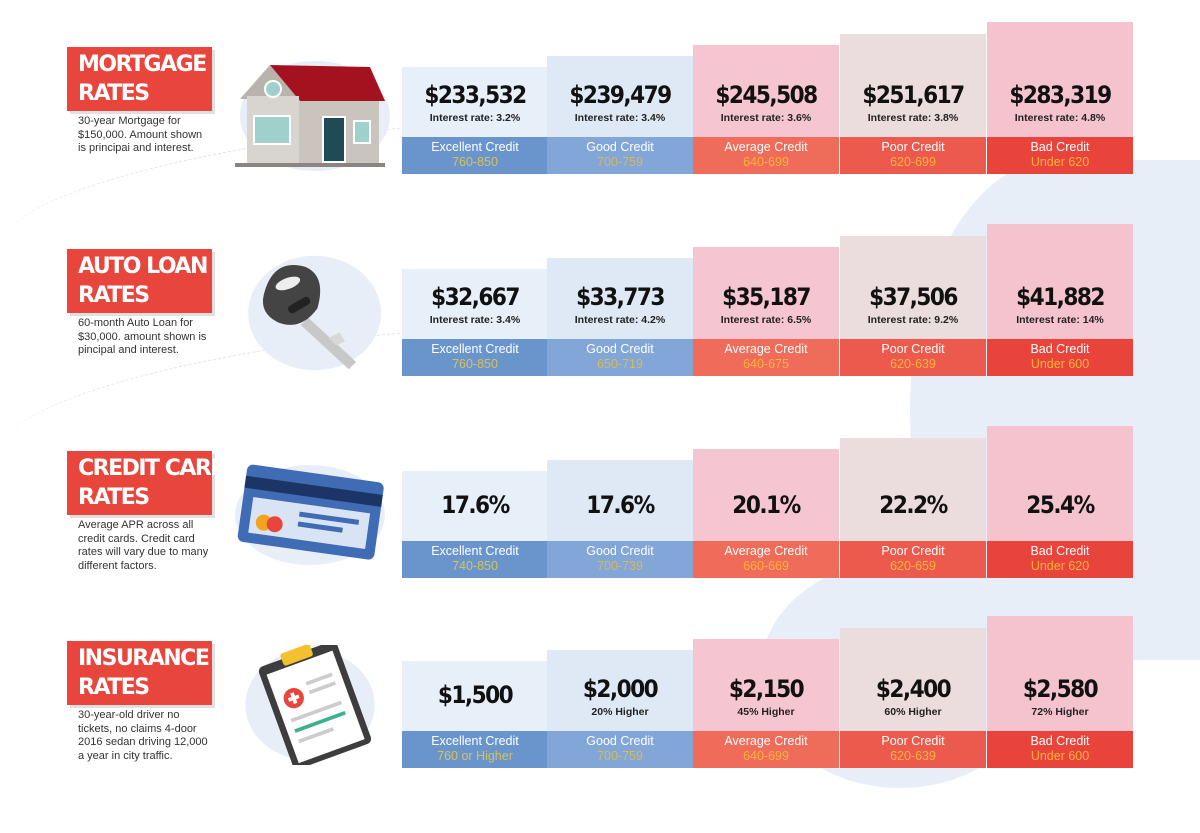 Image resolution: width=1200 pixels, height=833 pixels. I want to click on tier-label-band: Average Credit 640-675, so click(766, 357).